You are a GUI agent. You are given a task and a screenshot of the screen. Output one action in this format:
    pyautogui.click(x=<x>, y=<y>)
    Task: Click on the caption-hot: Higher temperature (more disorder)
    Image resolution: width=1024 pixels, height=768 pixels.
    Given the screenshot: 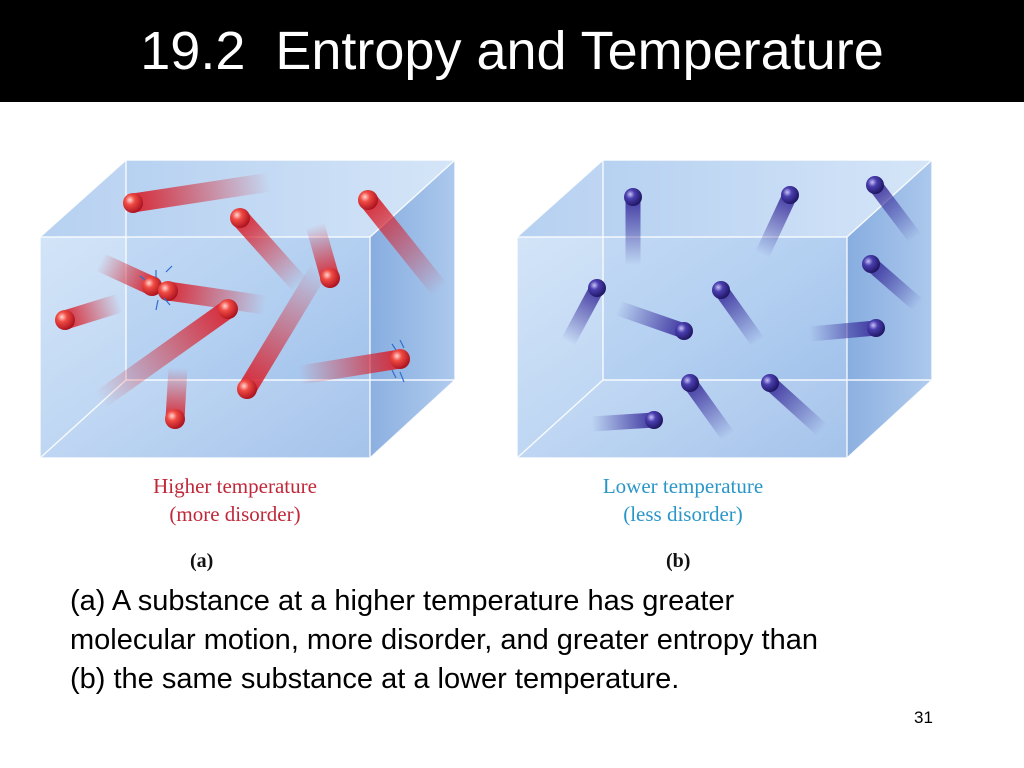 What is the action you would take?
    pyautogui.click(x=235, y=500)
    